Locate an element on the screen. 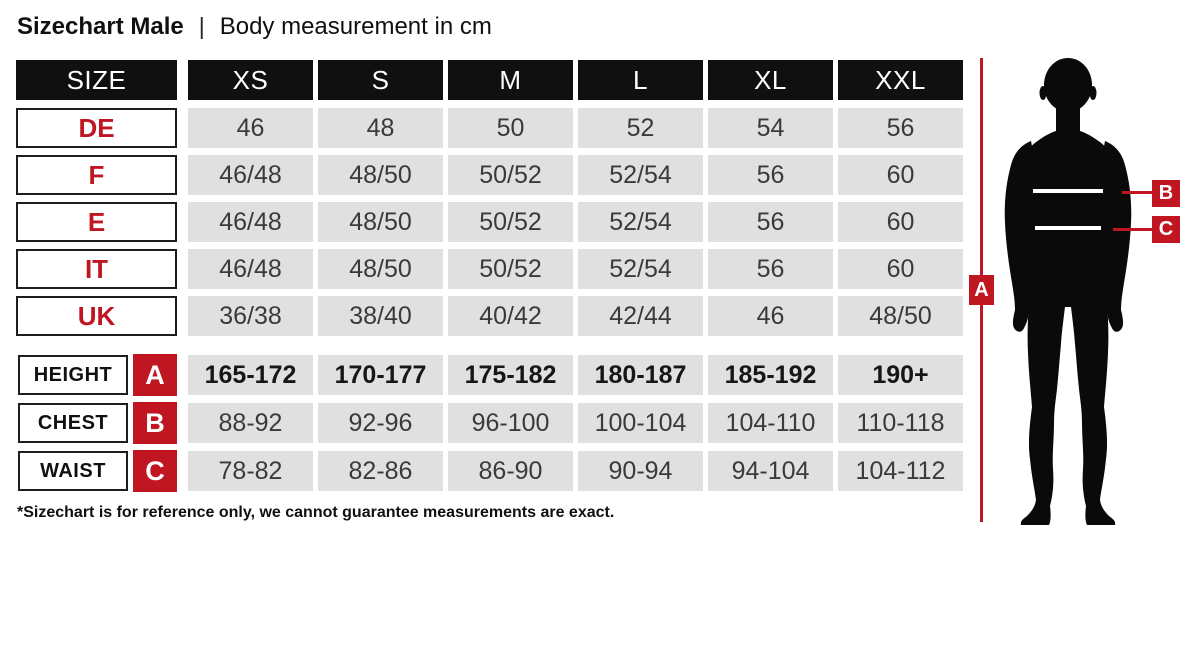  row-label-f: F is located at coordinates (96, 175).